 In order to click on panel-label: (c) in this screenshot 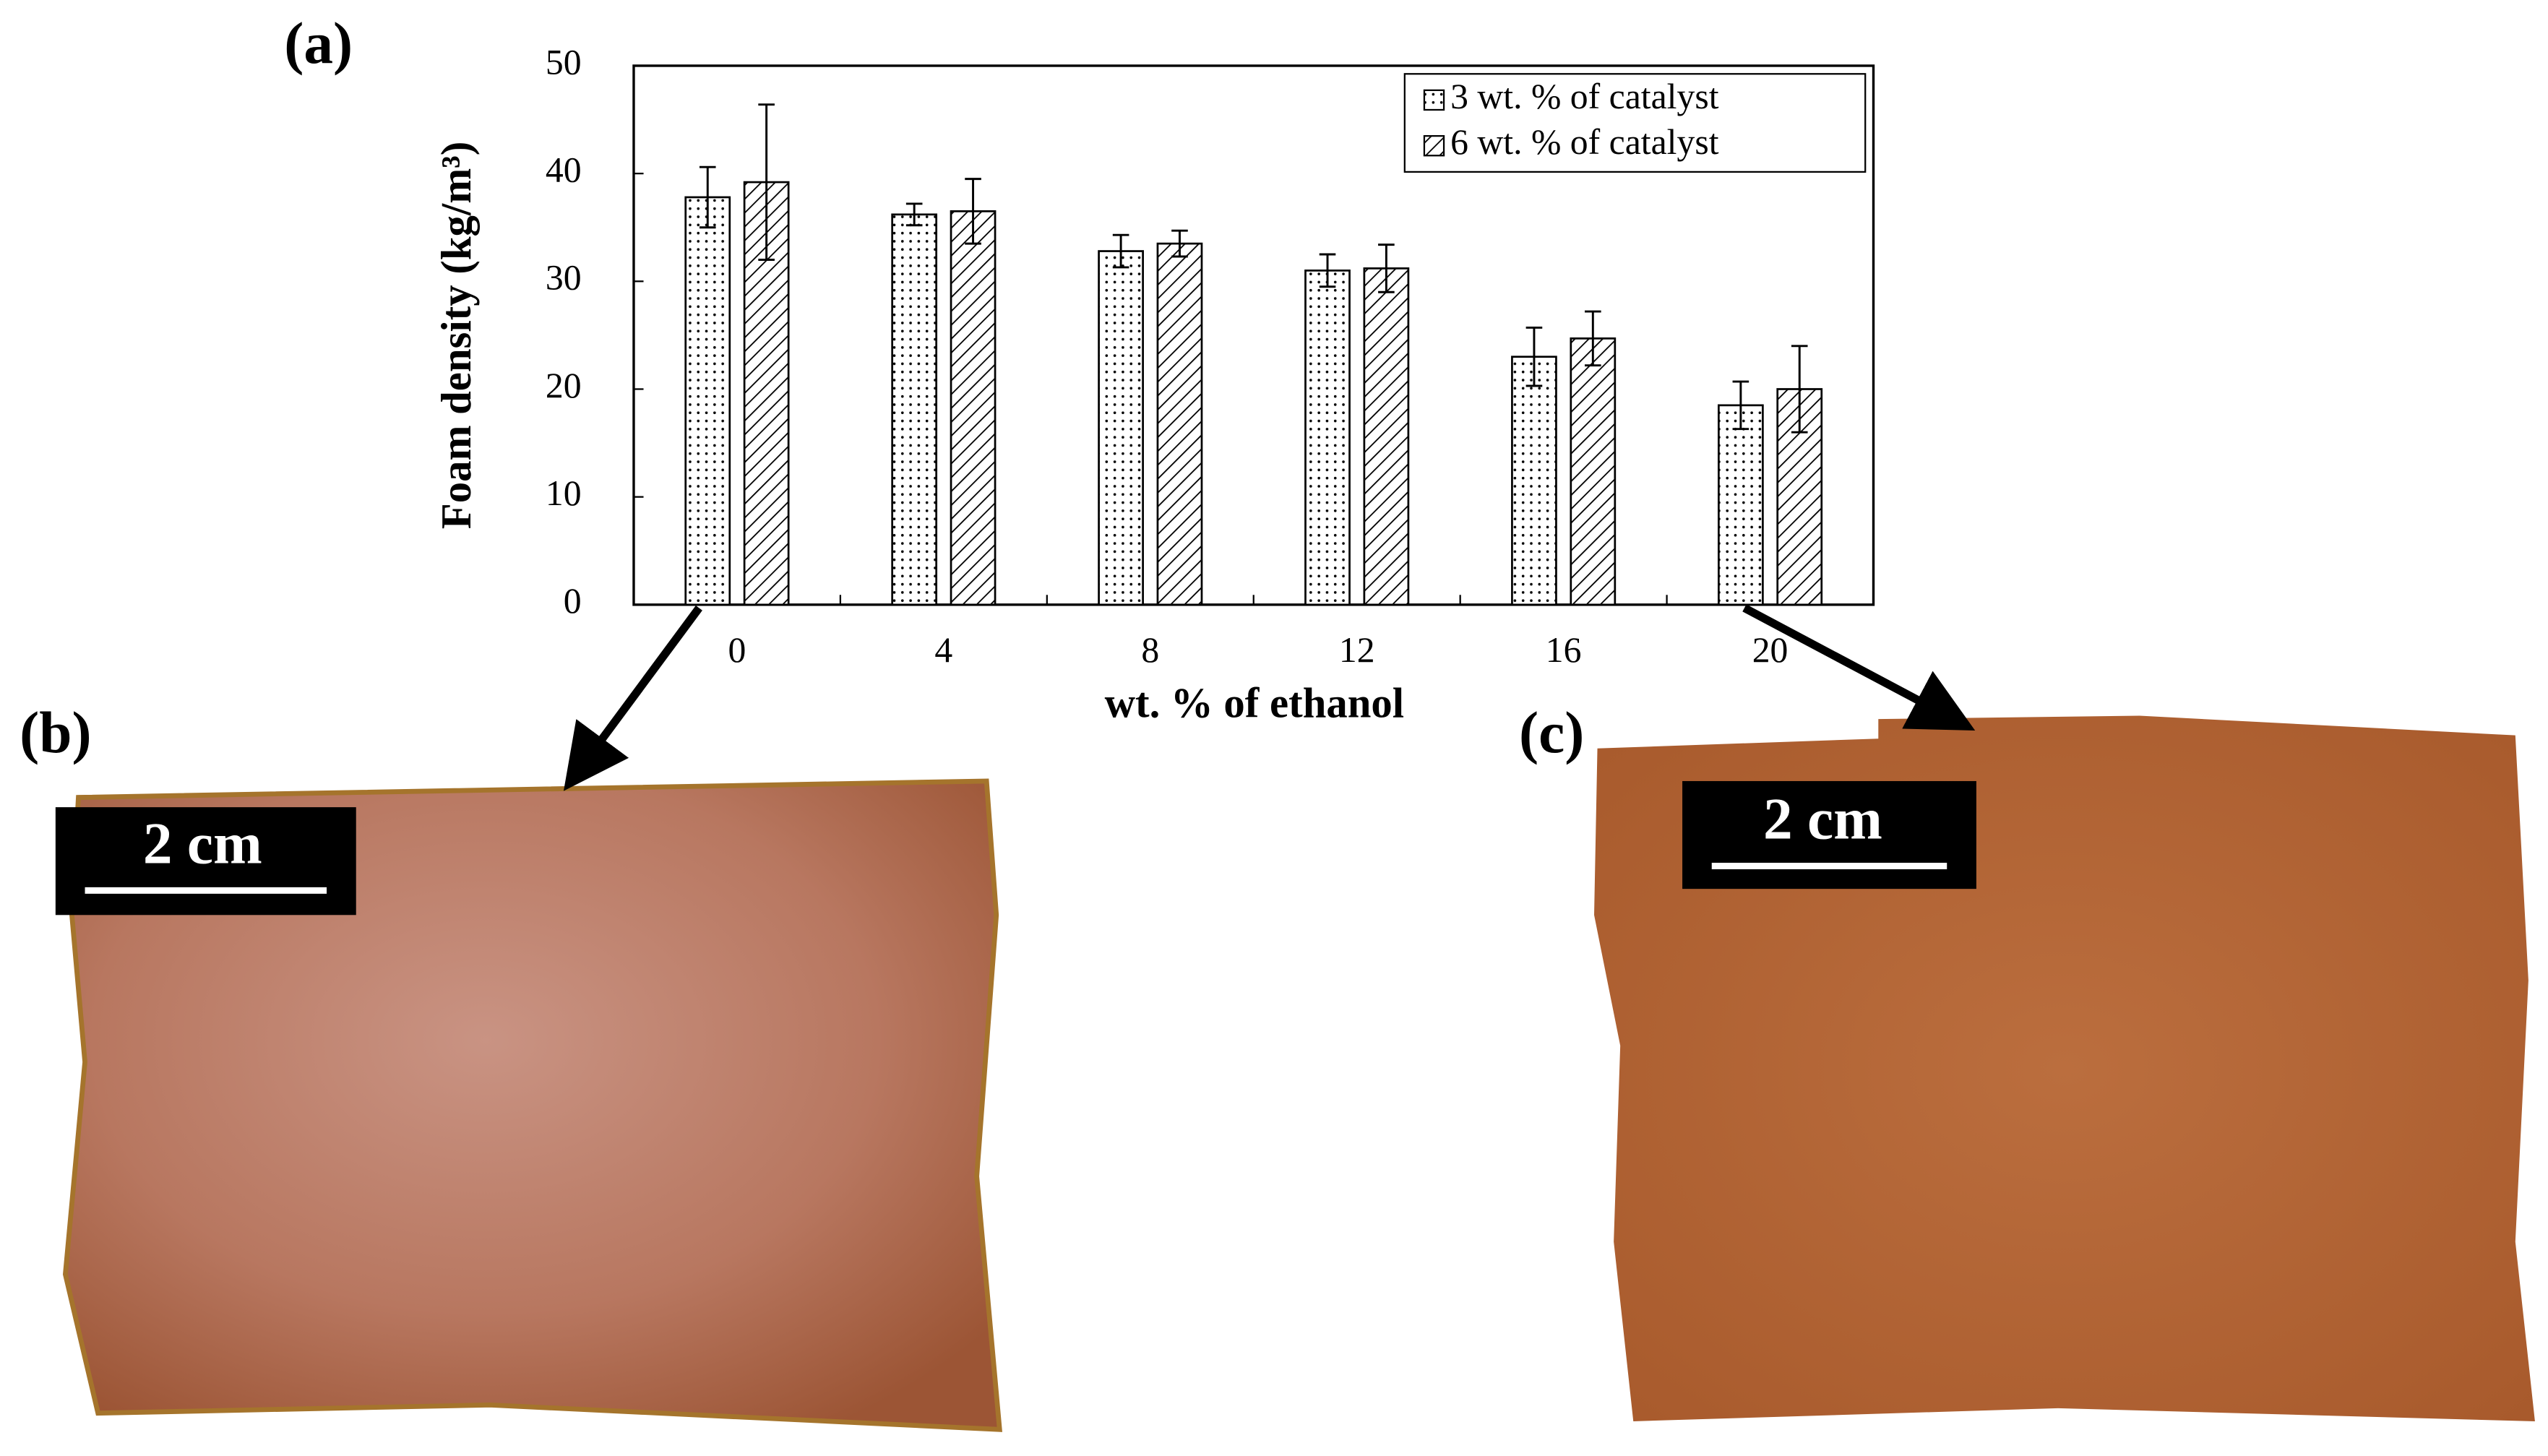, I will do `click(1552, 732)`.